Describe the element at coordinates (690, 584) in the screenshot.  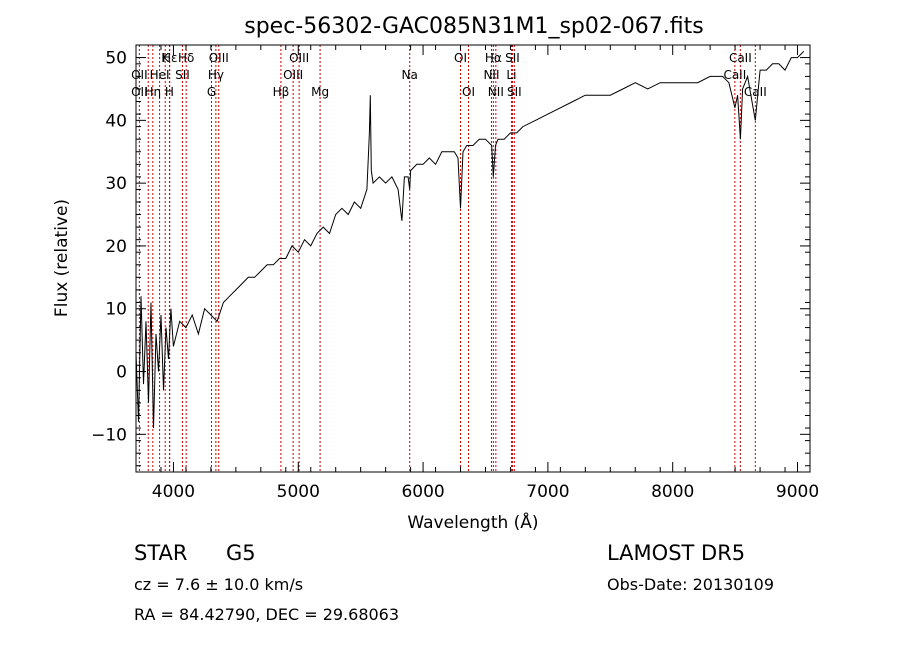
I see `obs-date: Obs-Date: 20130109` at that location.